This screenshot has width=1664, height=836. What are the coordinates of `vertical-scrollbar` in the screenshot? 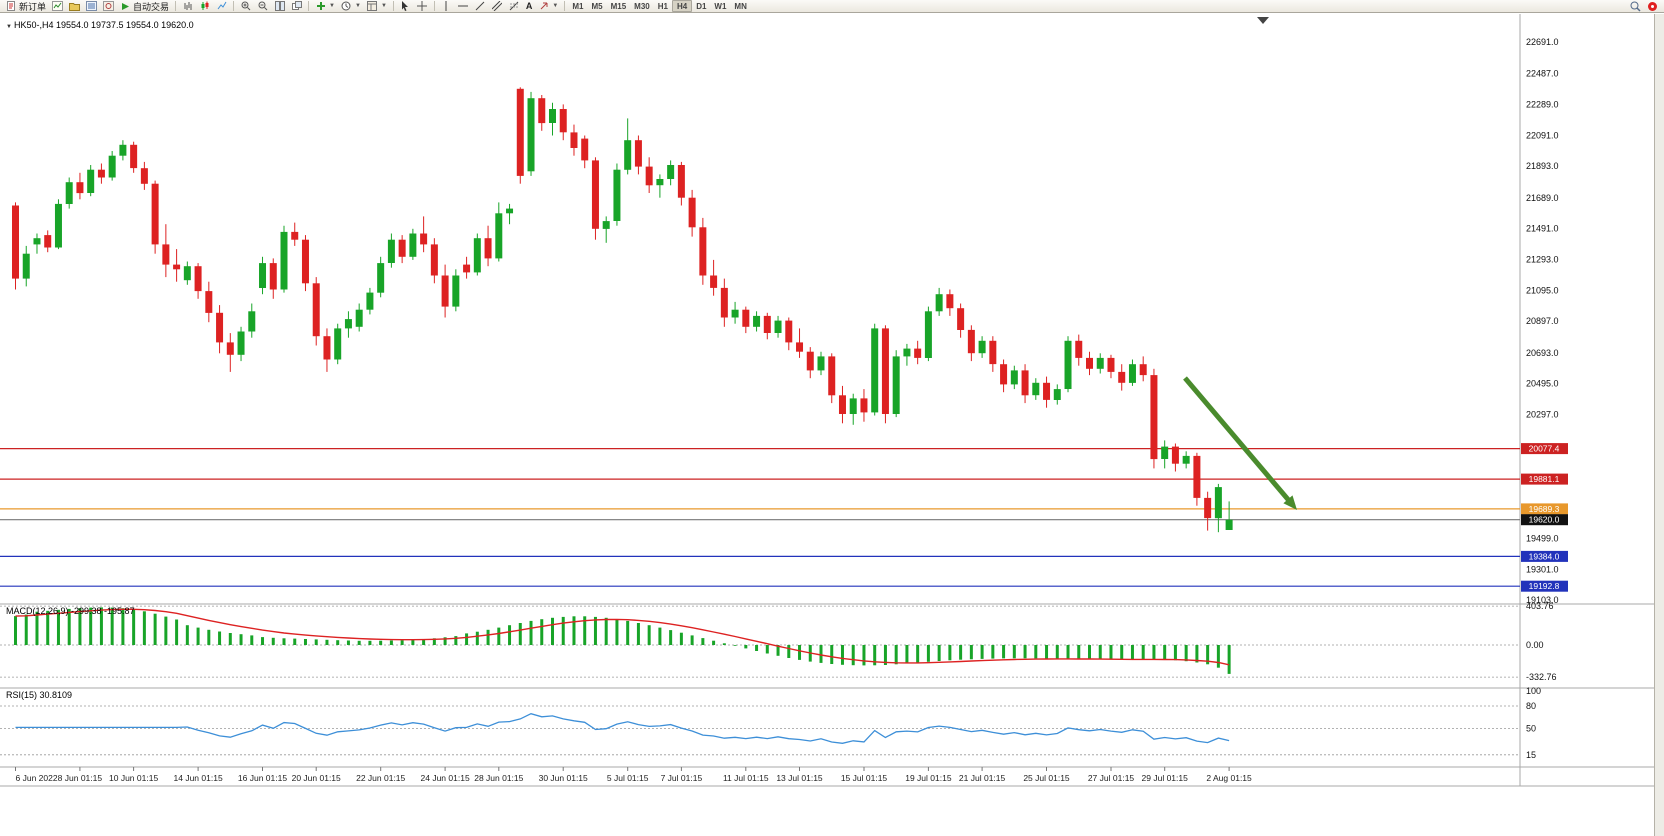 It's located at (1659, 425).